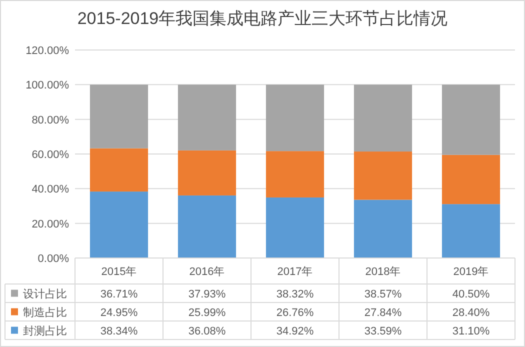 The height and width of the screenshot is (347, 525). I want to click on data-label: 27.84%, so click(383, 312).